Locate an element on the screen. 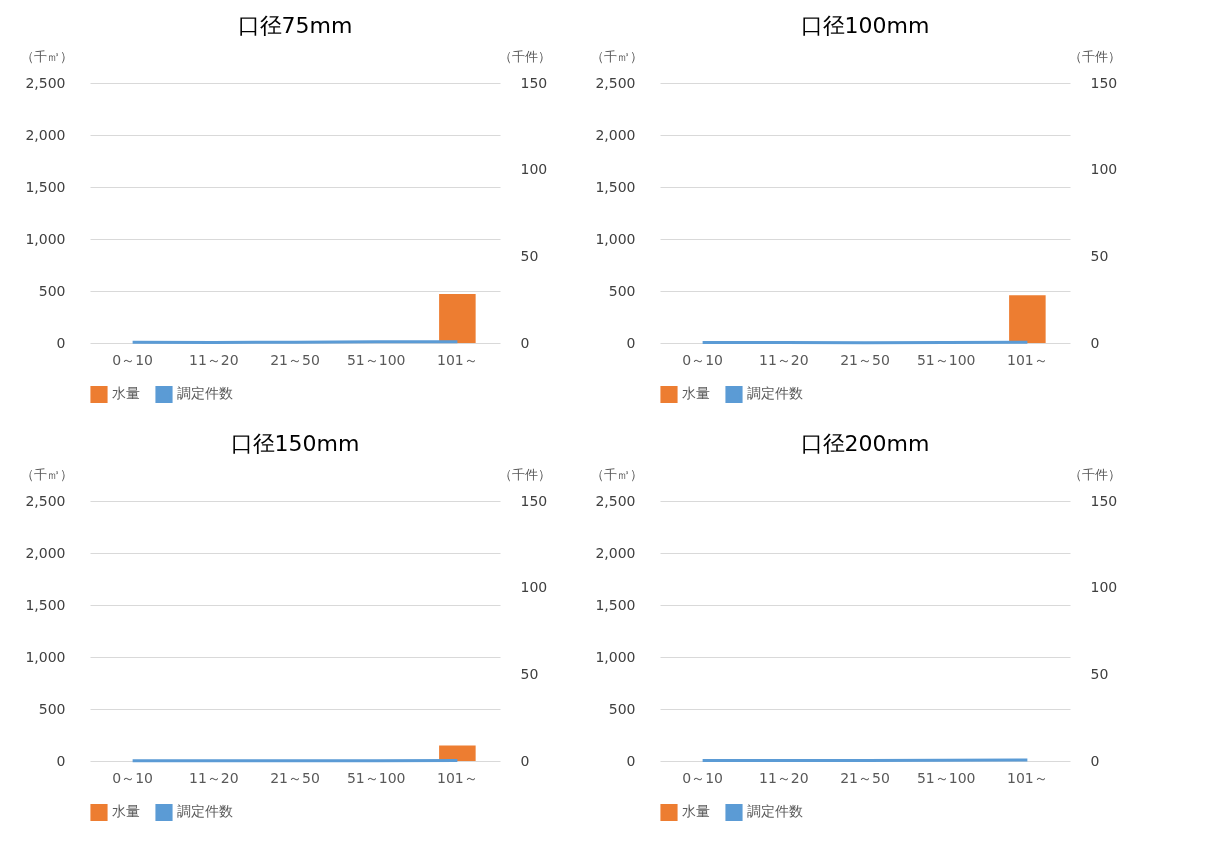  chart-title: 口径100mm is located at coordinates (865, 25).